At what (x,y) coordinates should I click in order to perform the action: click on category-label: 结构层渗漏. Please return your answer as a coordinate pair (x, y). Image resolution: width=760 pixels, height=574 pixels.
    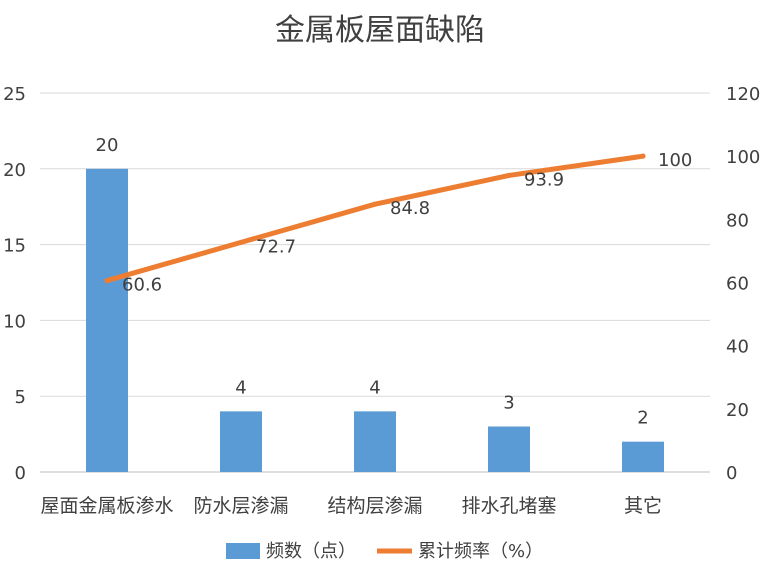
    Looking at the image, I should click on (374, 506).